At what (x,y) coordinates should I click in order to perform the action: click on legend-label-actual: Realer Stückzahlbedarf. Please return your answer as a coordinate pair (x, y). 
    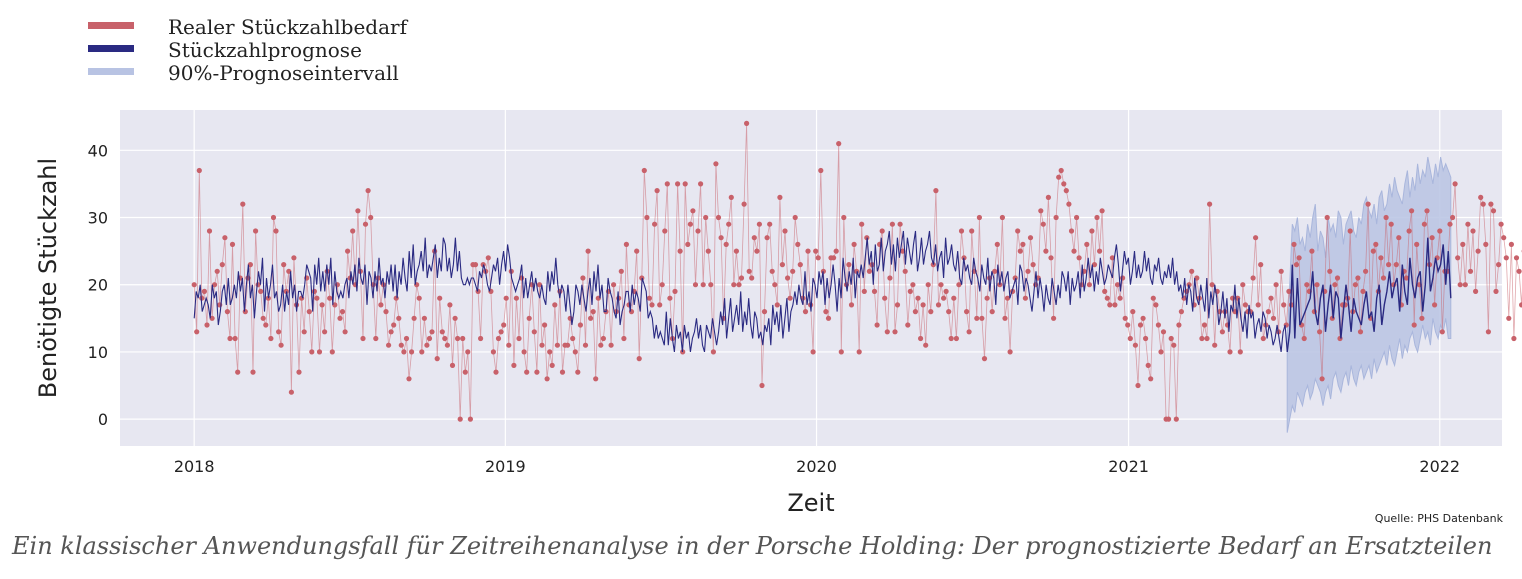
    Looking at the image, I should click on (288, 27).